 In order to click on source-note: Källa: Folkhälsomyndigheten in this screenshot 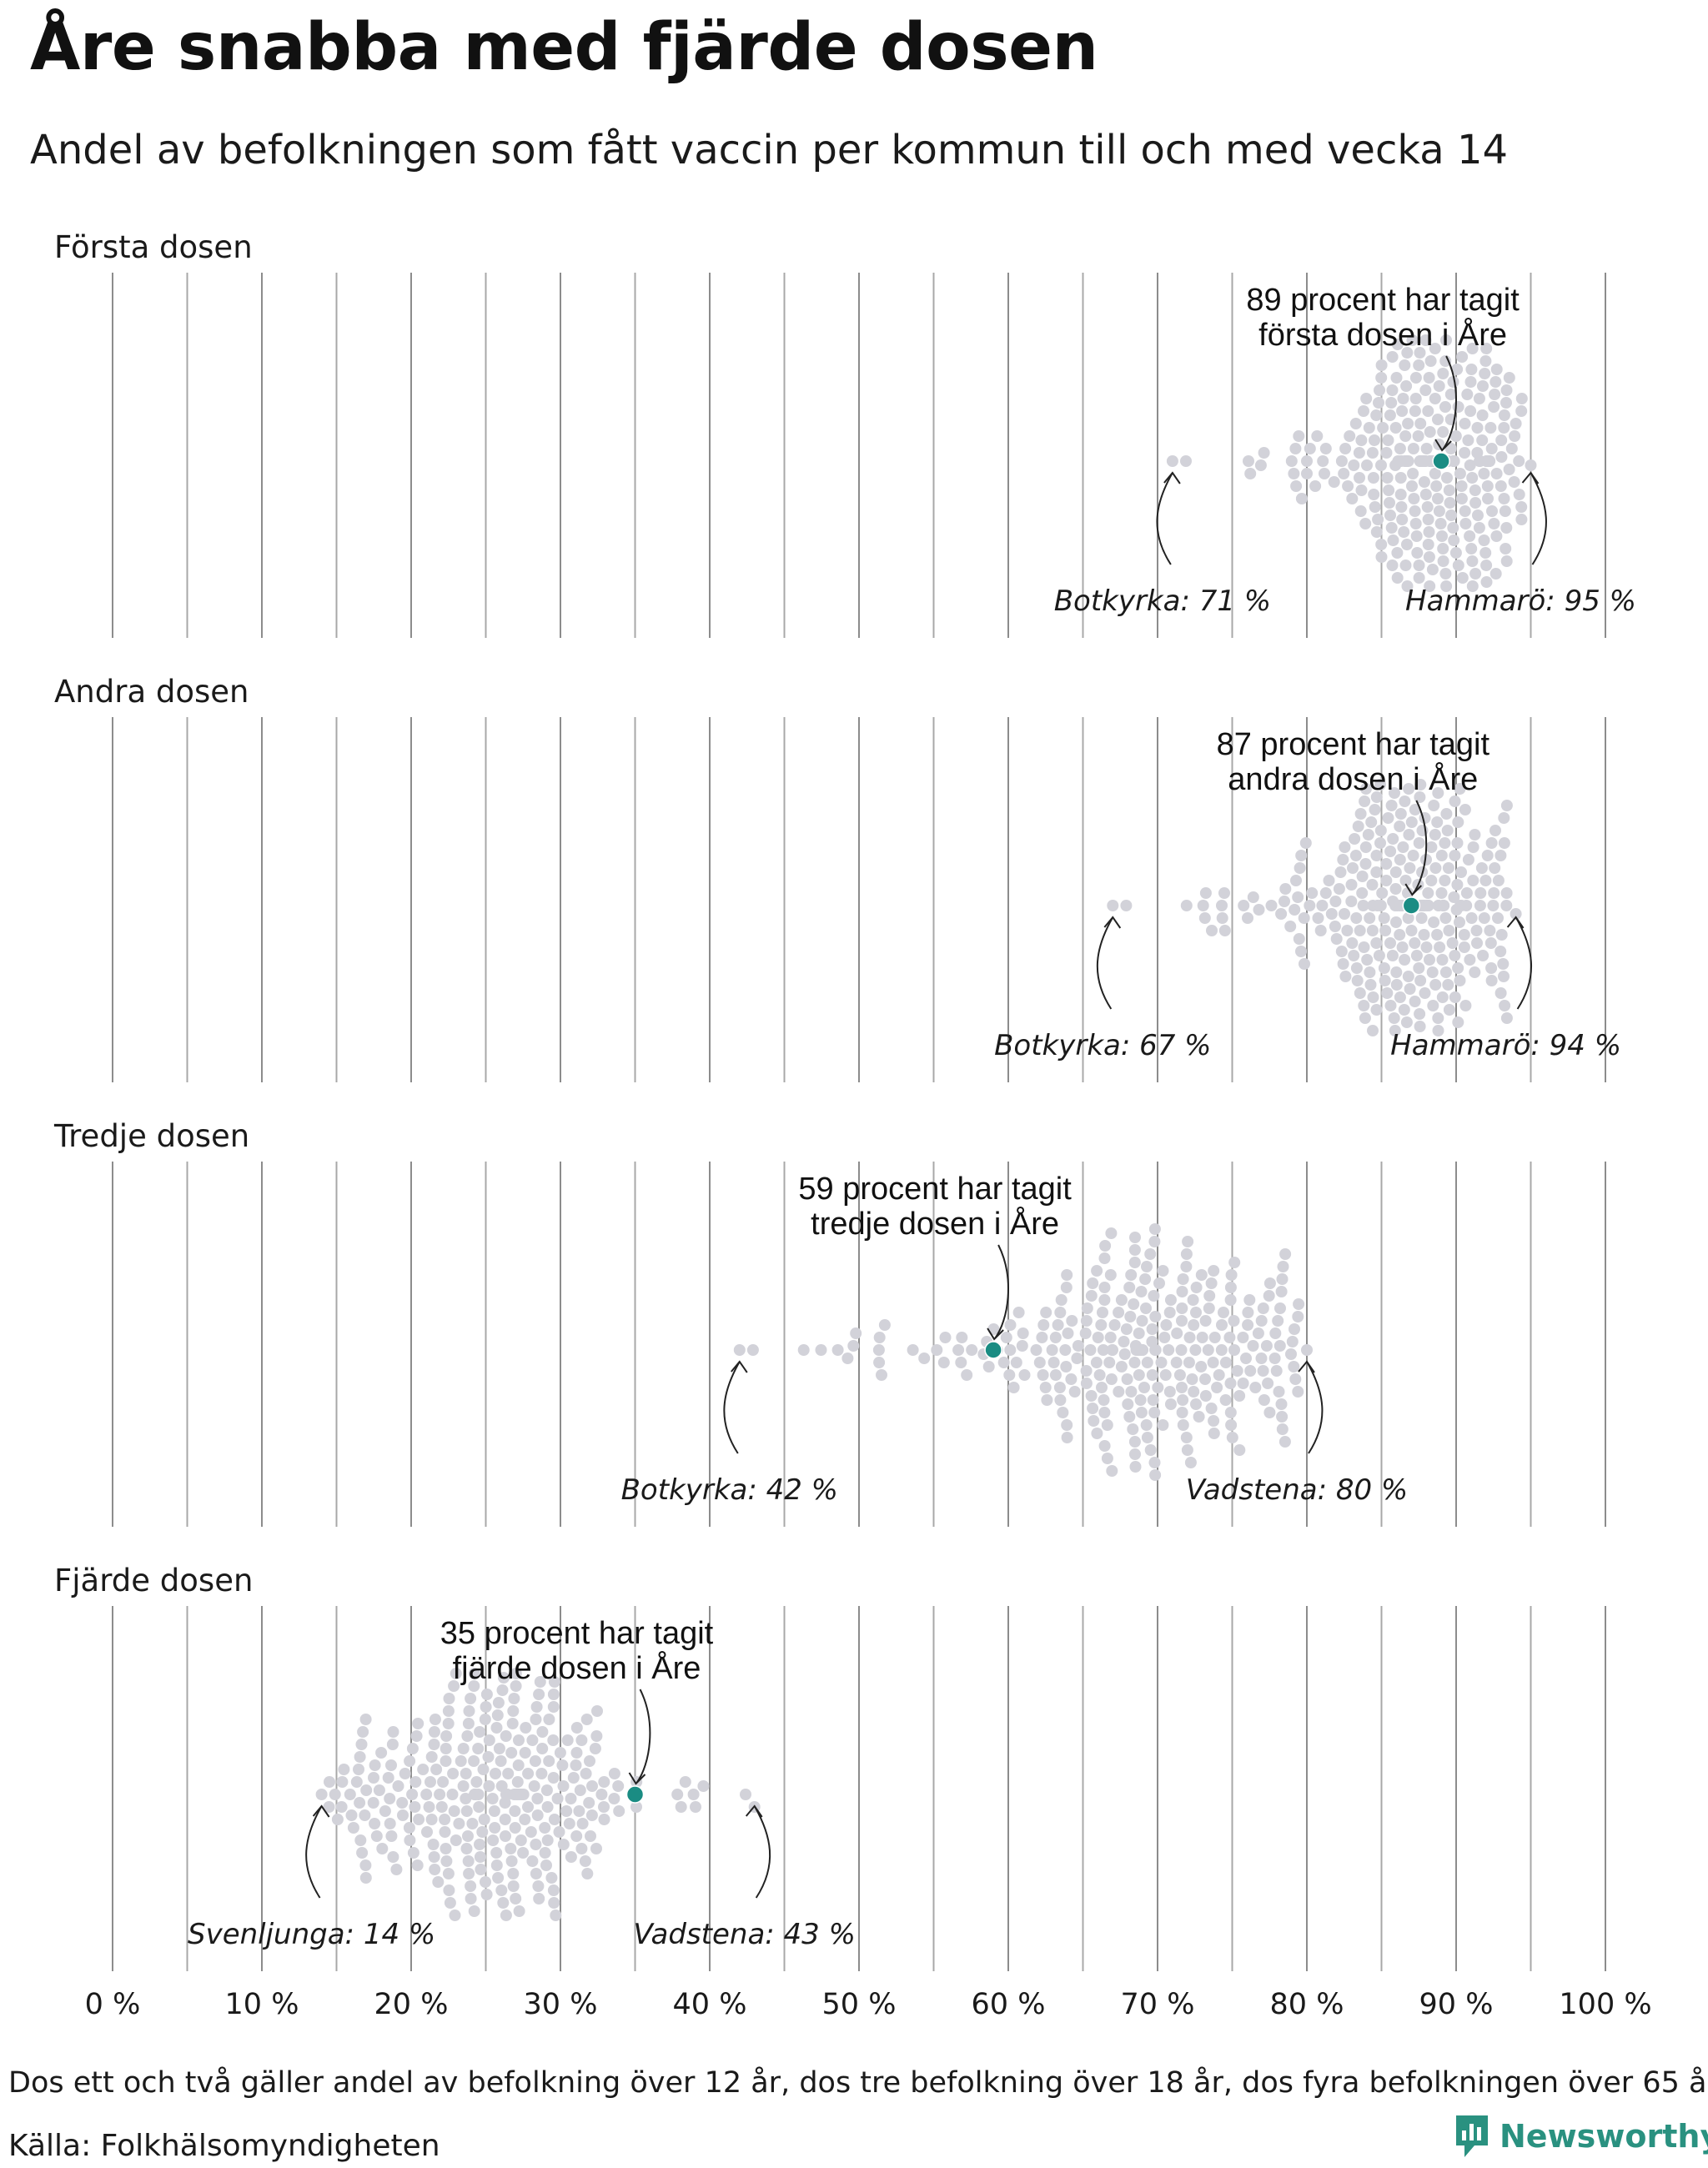, I will do `click(224, 2146)`.